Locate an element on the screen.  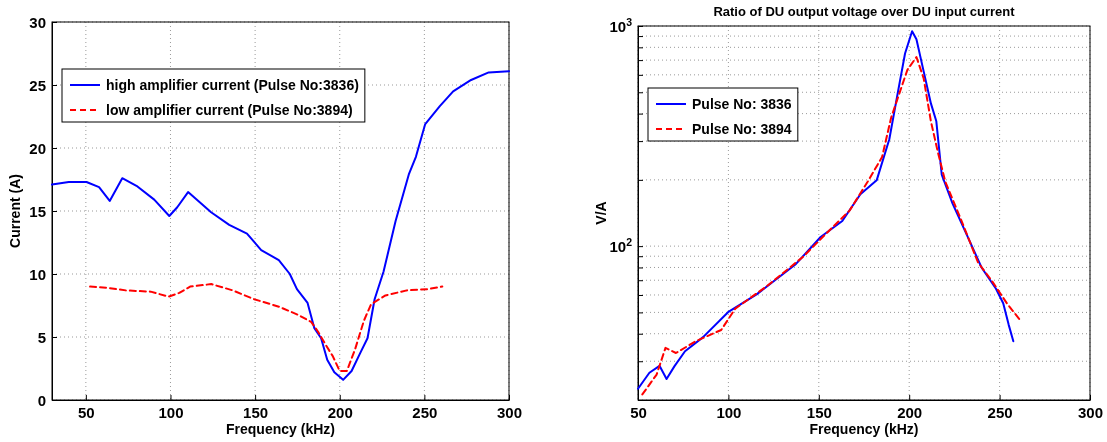
y-axis-title: V/A is located at coordinates (601, 213).